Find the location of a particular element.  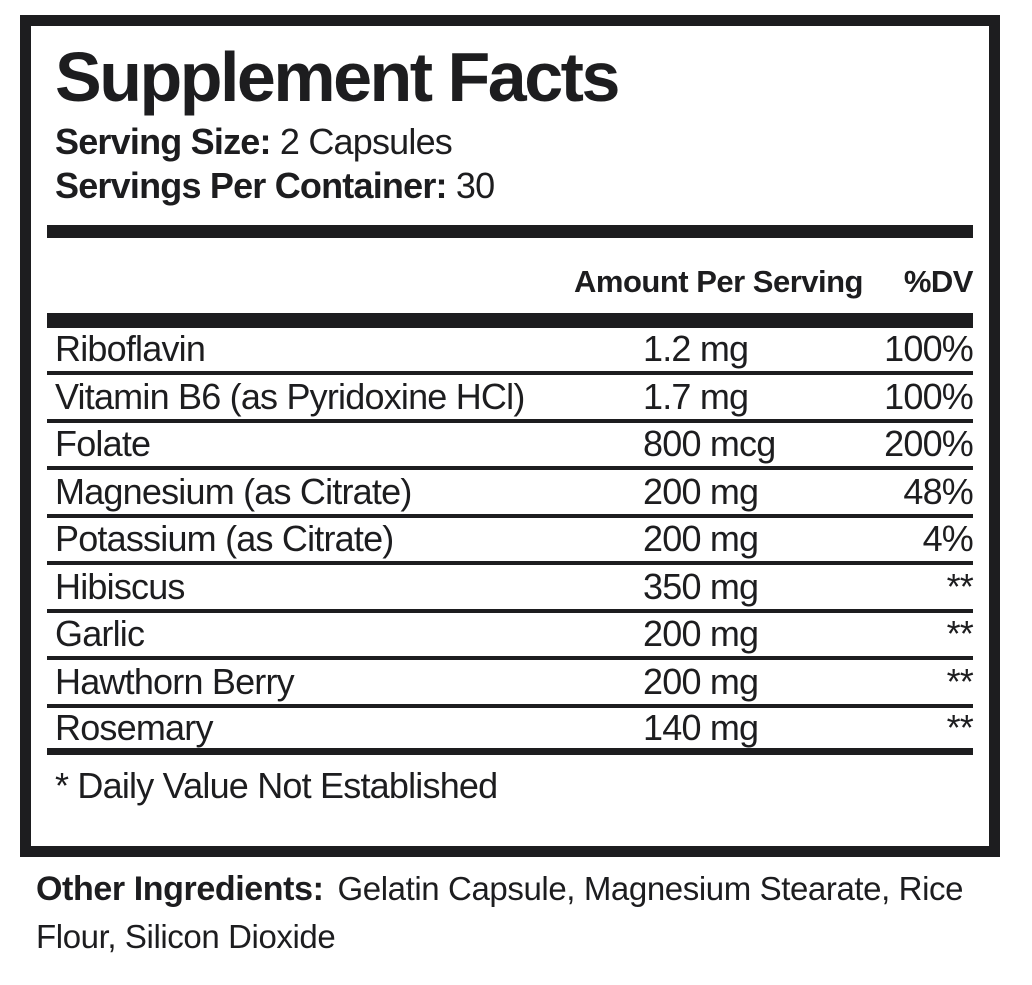

ingredient-amount: 1.7 mg is located at coordinates (696, 396).